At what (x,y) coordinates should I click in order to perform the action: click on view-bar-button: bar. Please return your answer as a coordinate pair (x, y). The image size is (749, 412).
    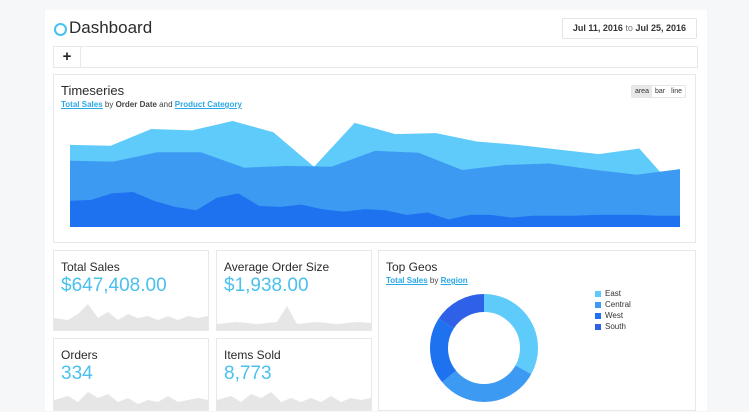
    Looking at the image, I should click on (660, 91).